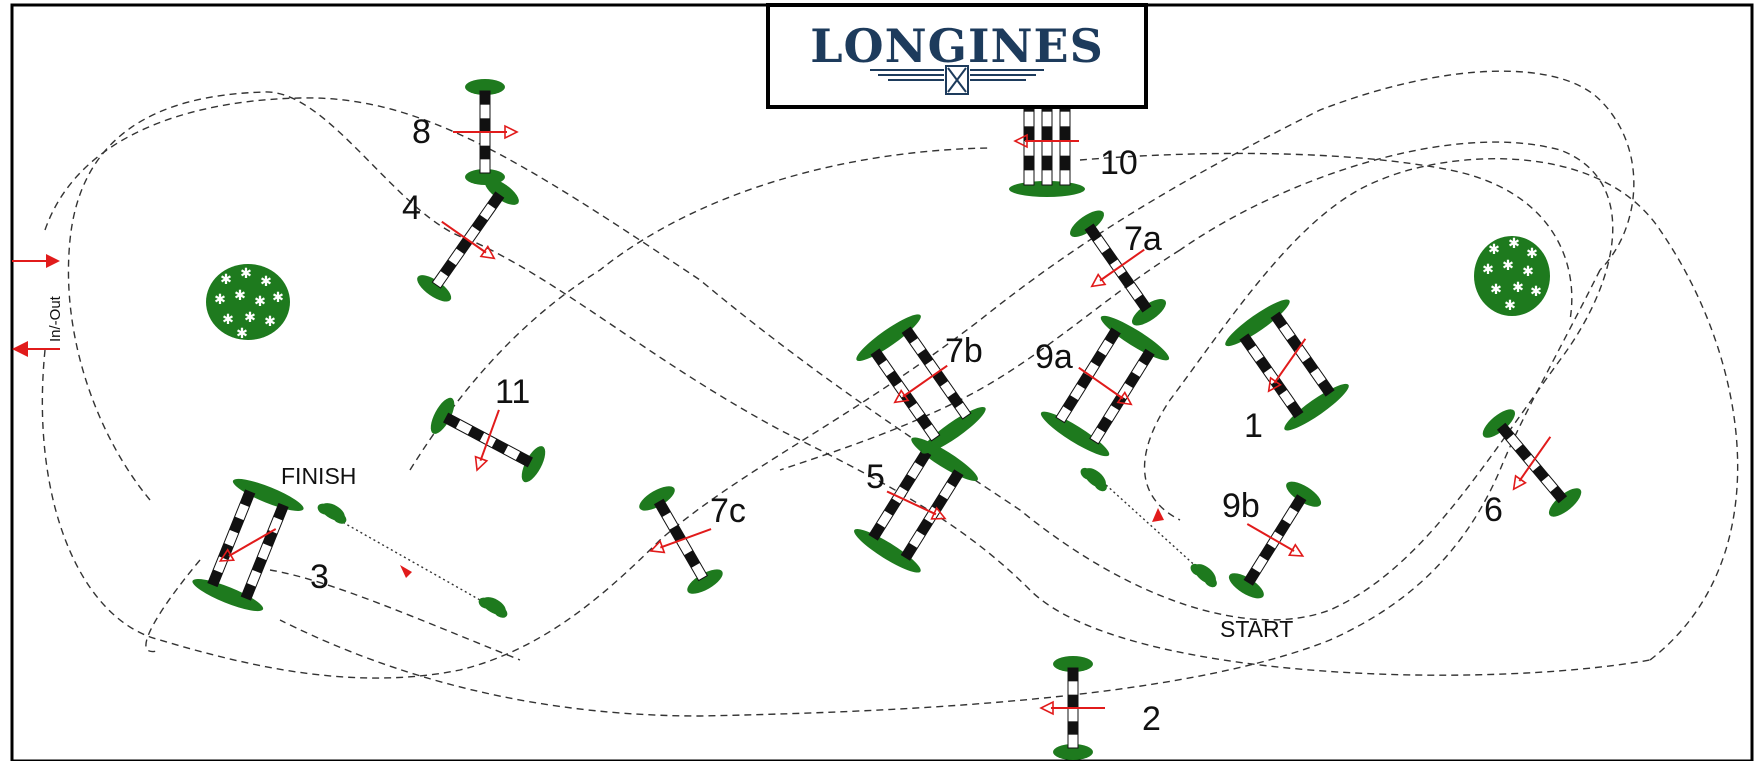 The height and width of the screenshot is (761, 1756). I want to click on in-arrow-icon, so click(53, 261).